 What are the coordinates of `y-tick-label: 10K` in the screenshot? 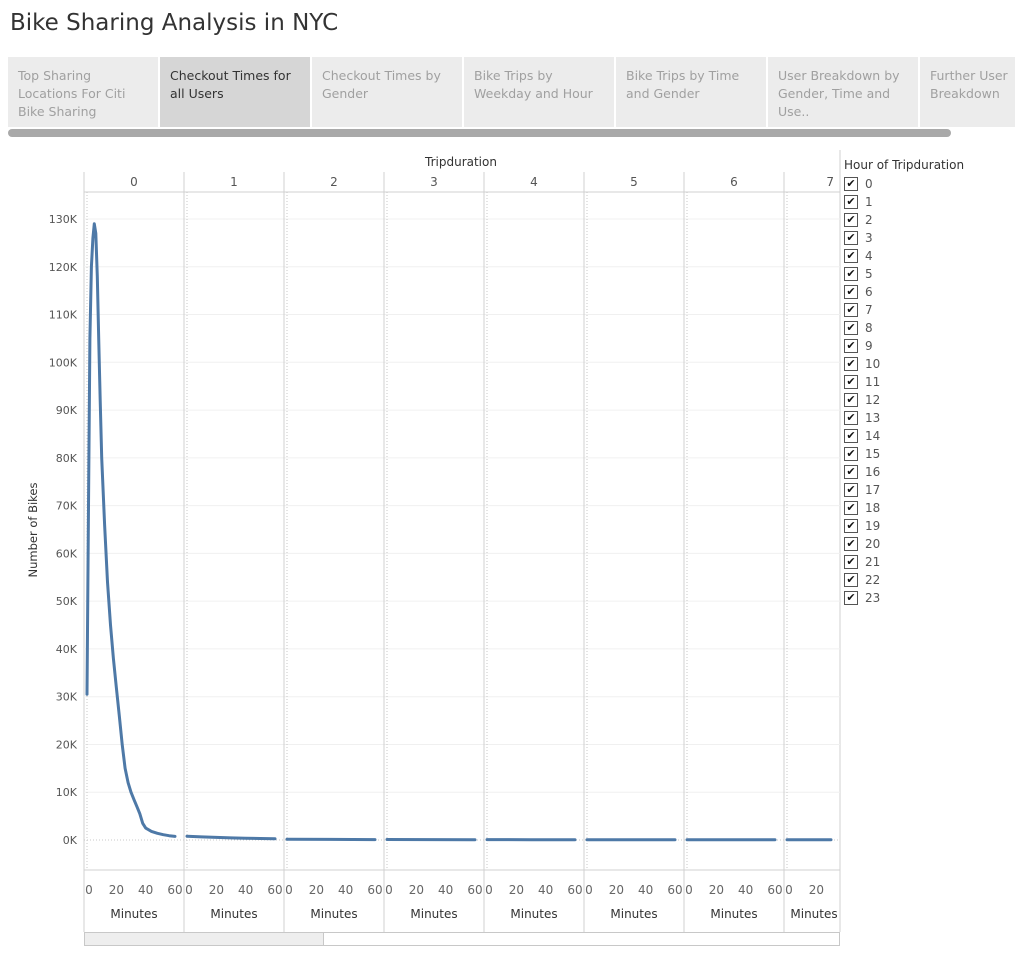 It's located at (67, 792).